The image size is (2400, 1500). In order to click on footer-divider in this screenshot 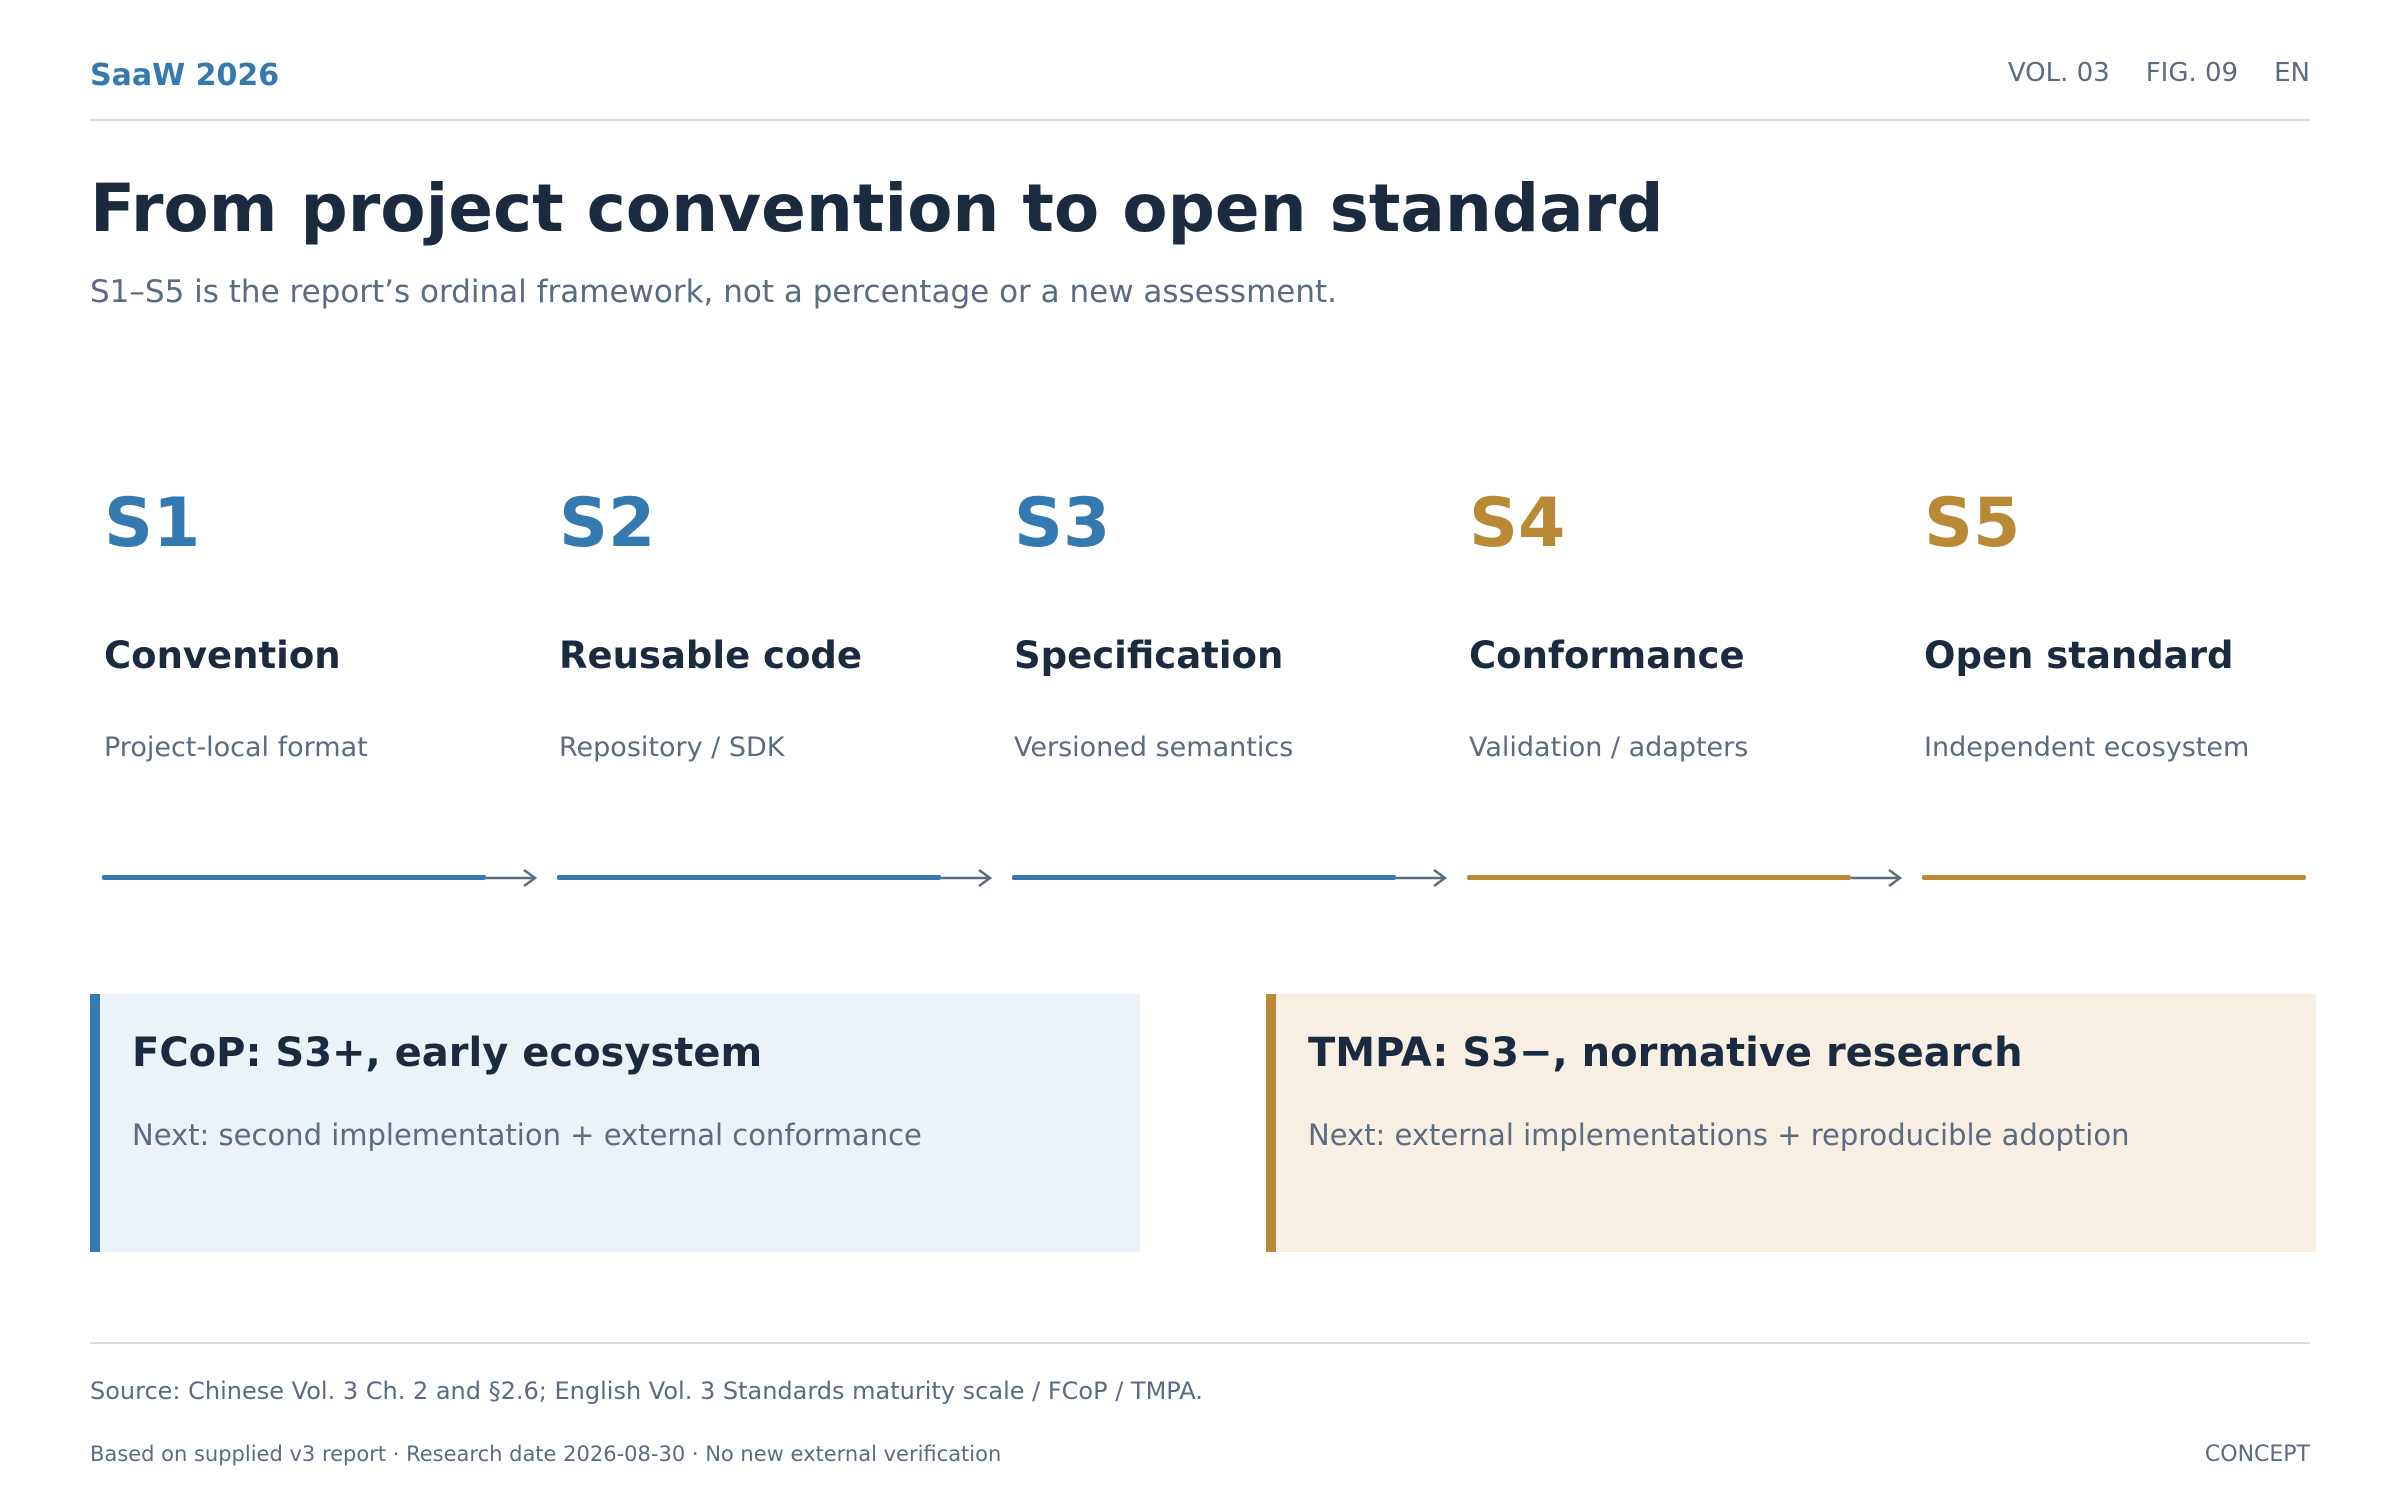, I will do `click(1200, 1343)`.